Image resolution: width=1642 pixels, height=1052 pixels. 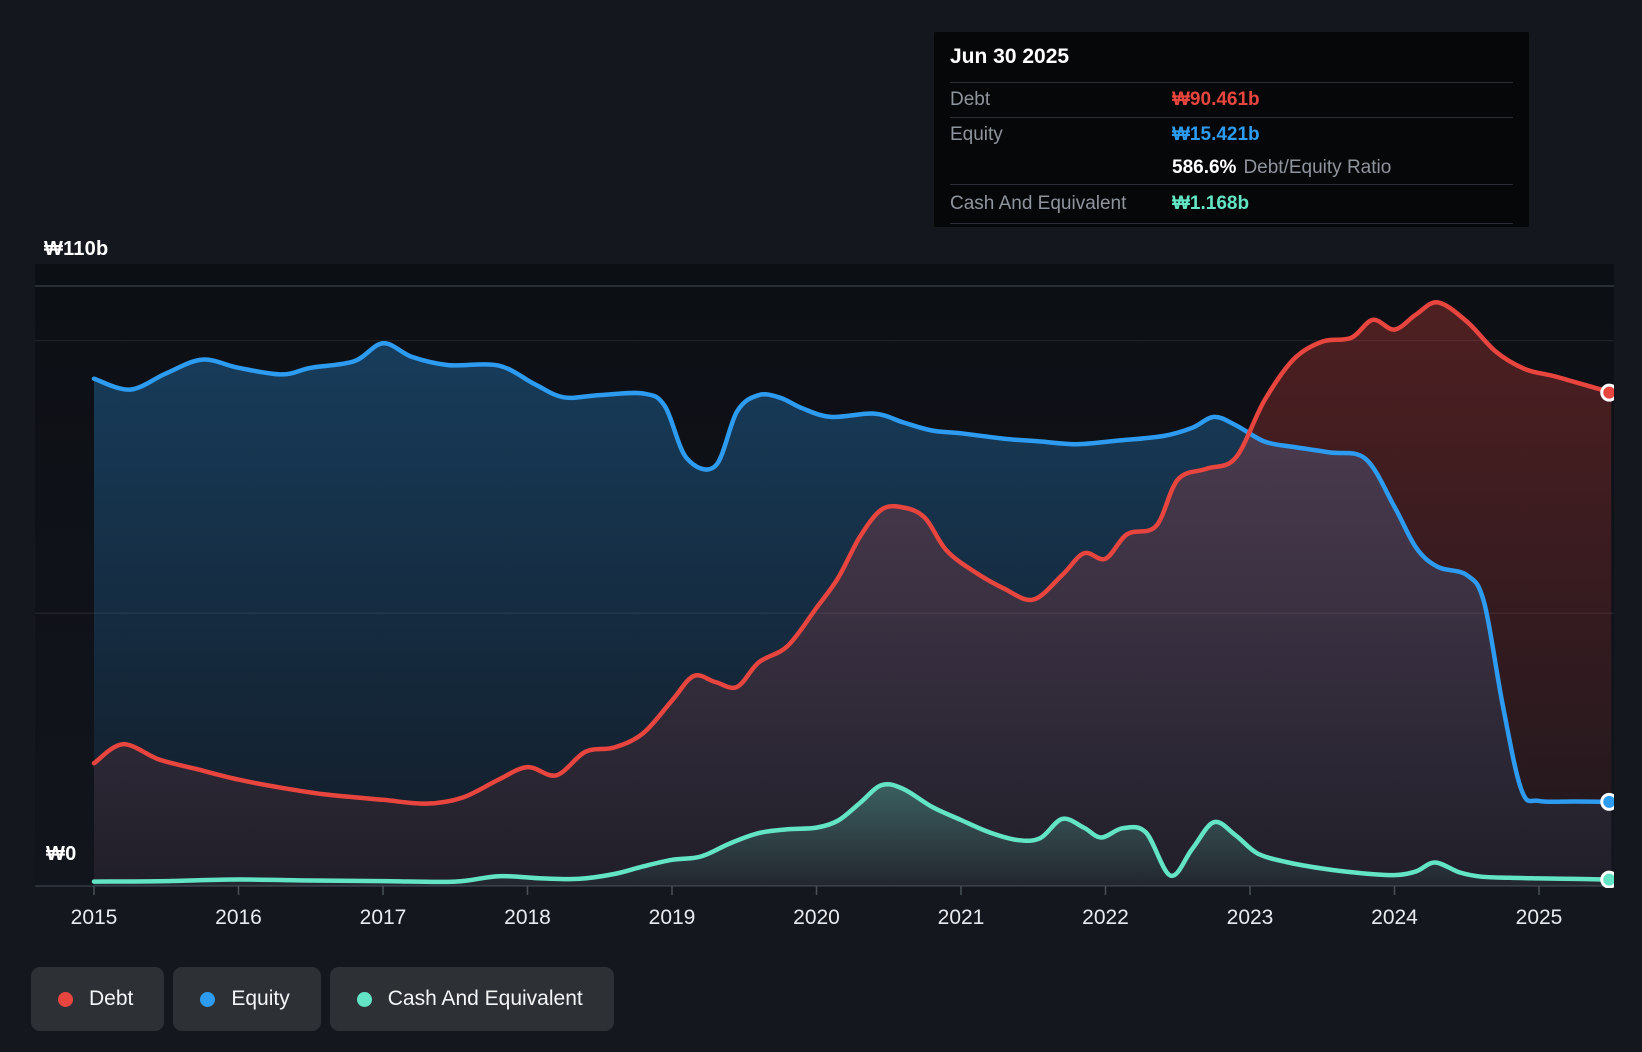 What do you see at coordinates (322, 999) in the screenshot?
I see `chart-legend: Debt Equity Cash And Equivalent` at bounding box center [322, 999].